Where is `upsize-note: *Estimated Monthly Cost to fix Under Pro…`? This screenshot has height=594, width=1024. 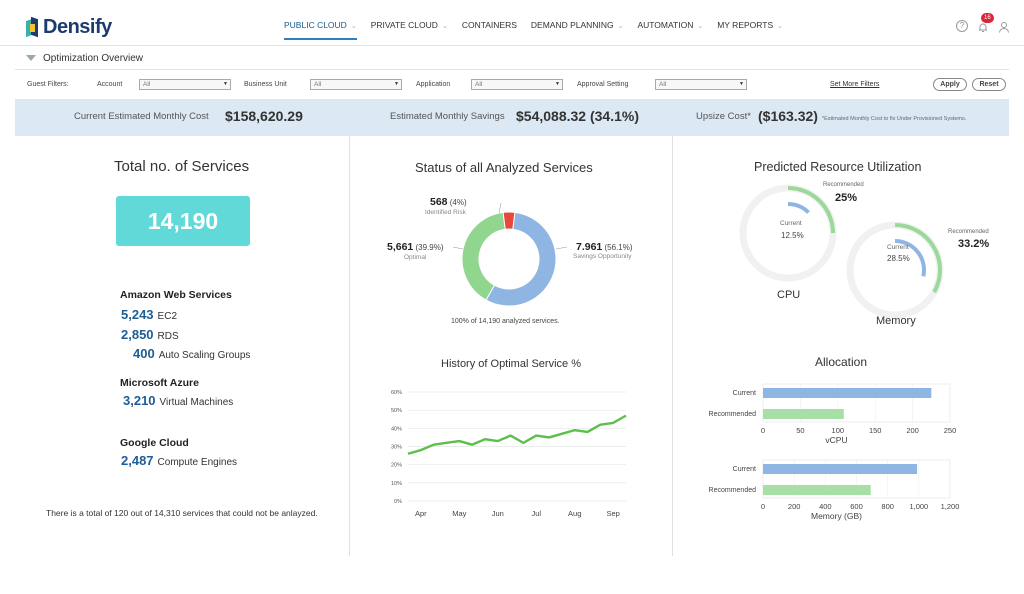 upsize-note: *Estimated Monthly Cost to fix Under Pro… is located at coordinates (894, 119).